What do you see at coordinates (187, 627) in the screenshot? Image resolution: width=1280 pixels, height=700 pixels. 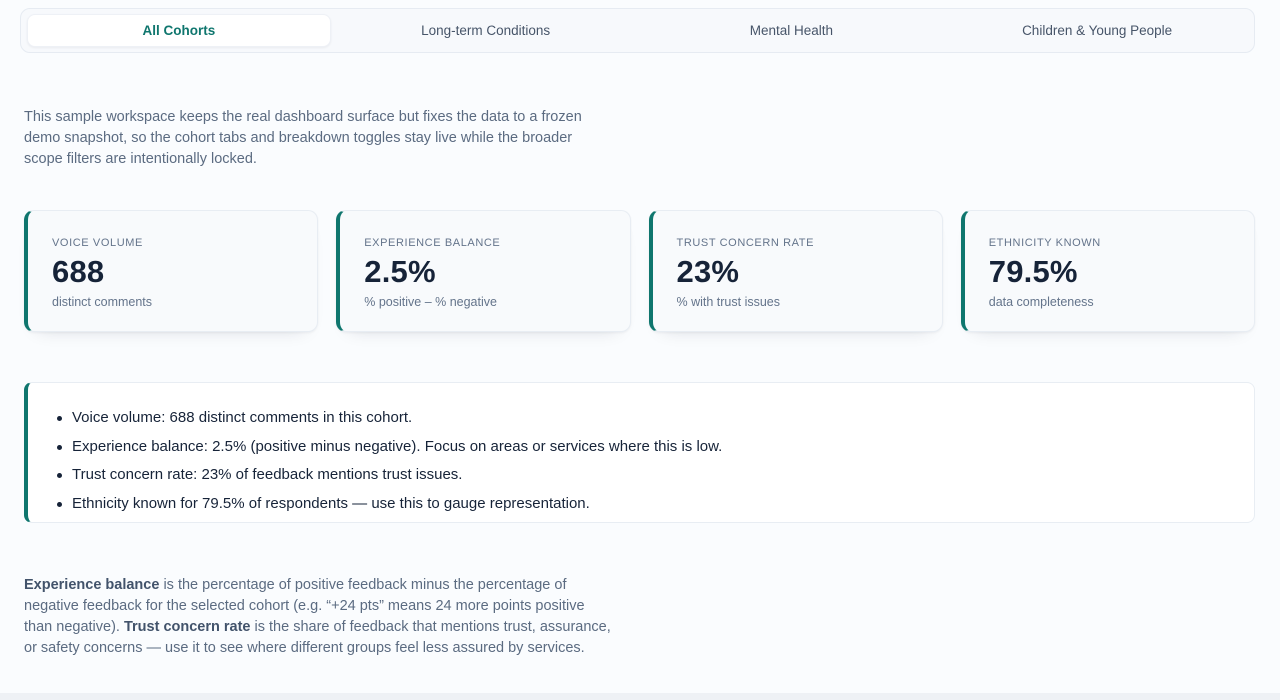 I see `glossary-term-trust-concern-rate: Trust concern rate` at bounding box center [187, 627].